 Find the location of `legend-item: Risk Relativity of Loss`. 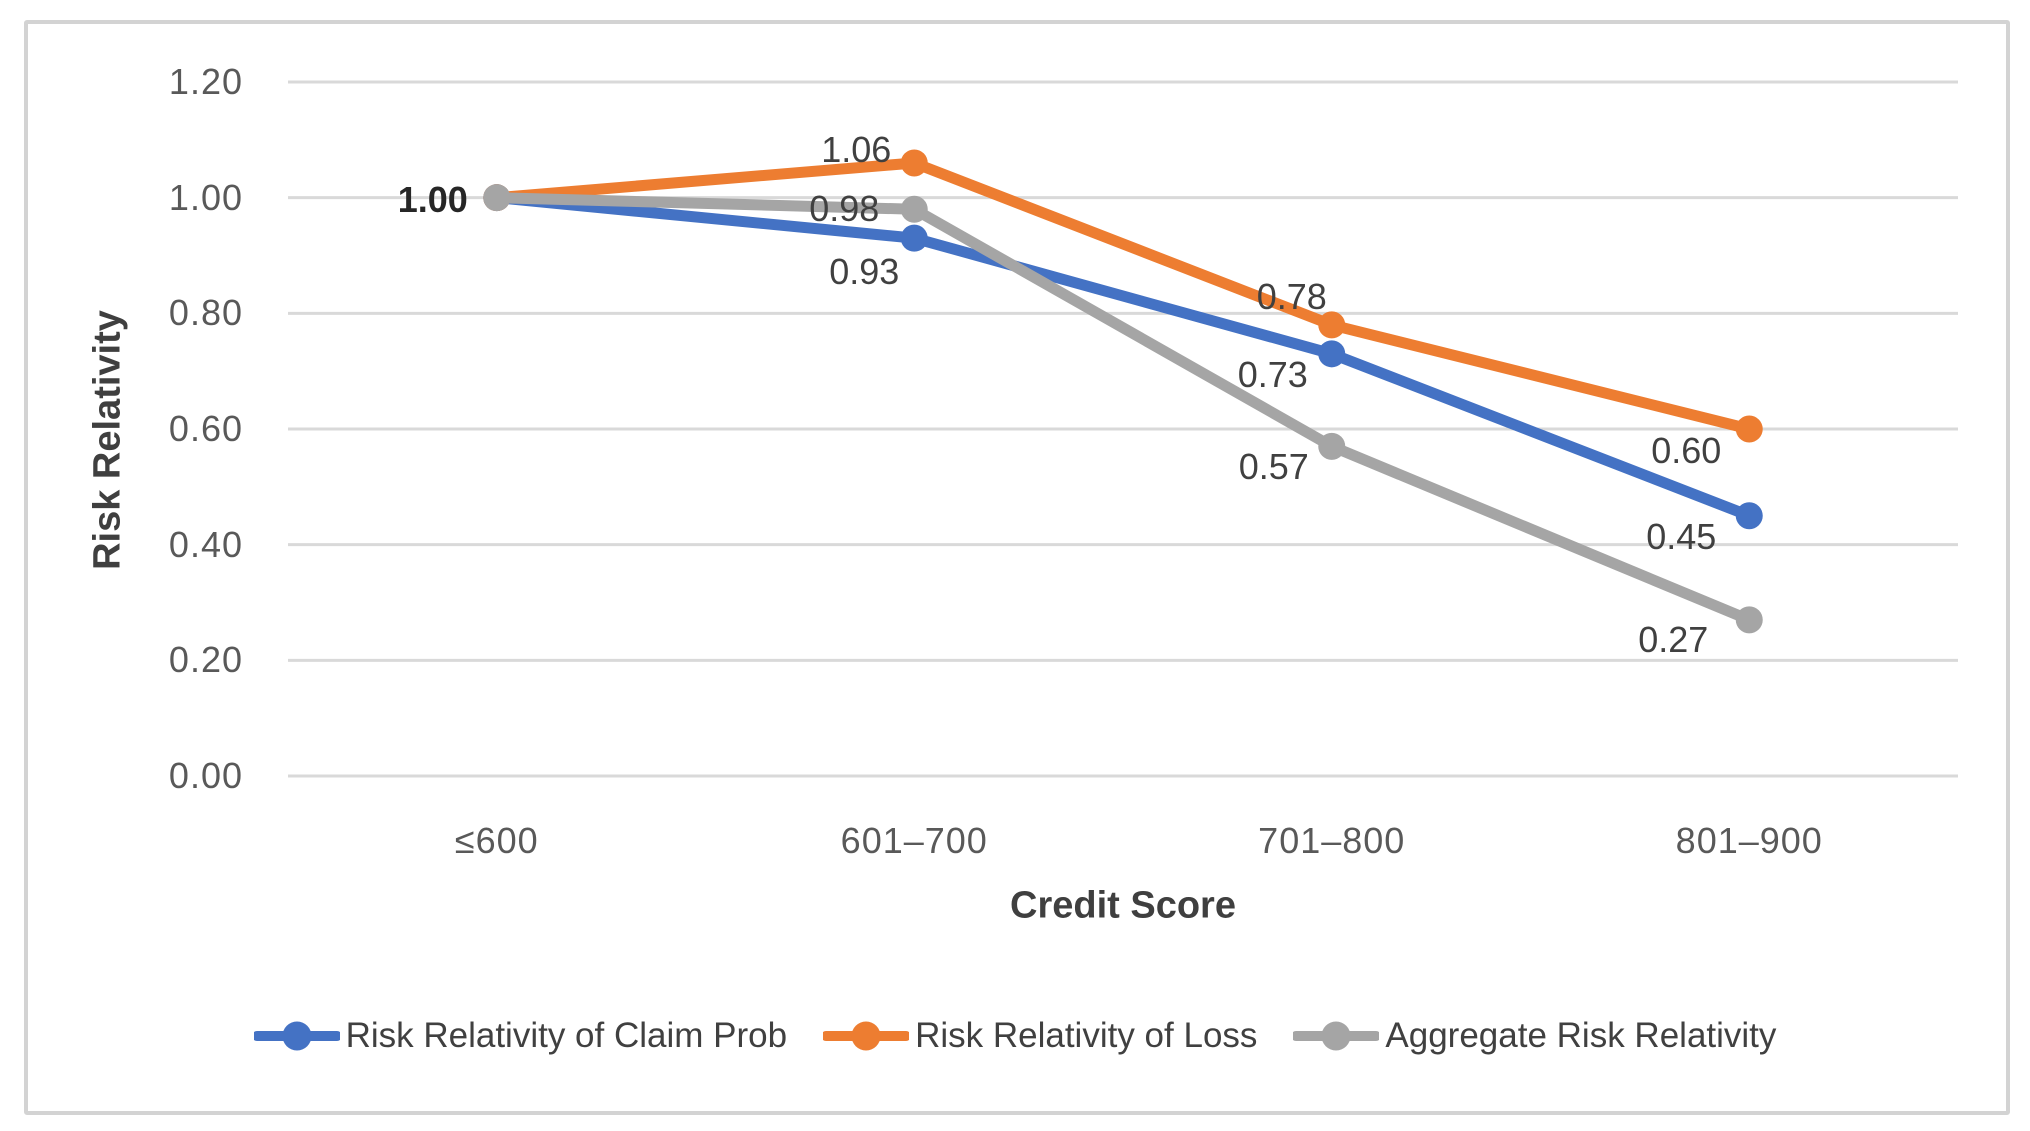

legend-item: Risk Relativity of Loss is located at coordinates (1040, 1036).